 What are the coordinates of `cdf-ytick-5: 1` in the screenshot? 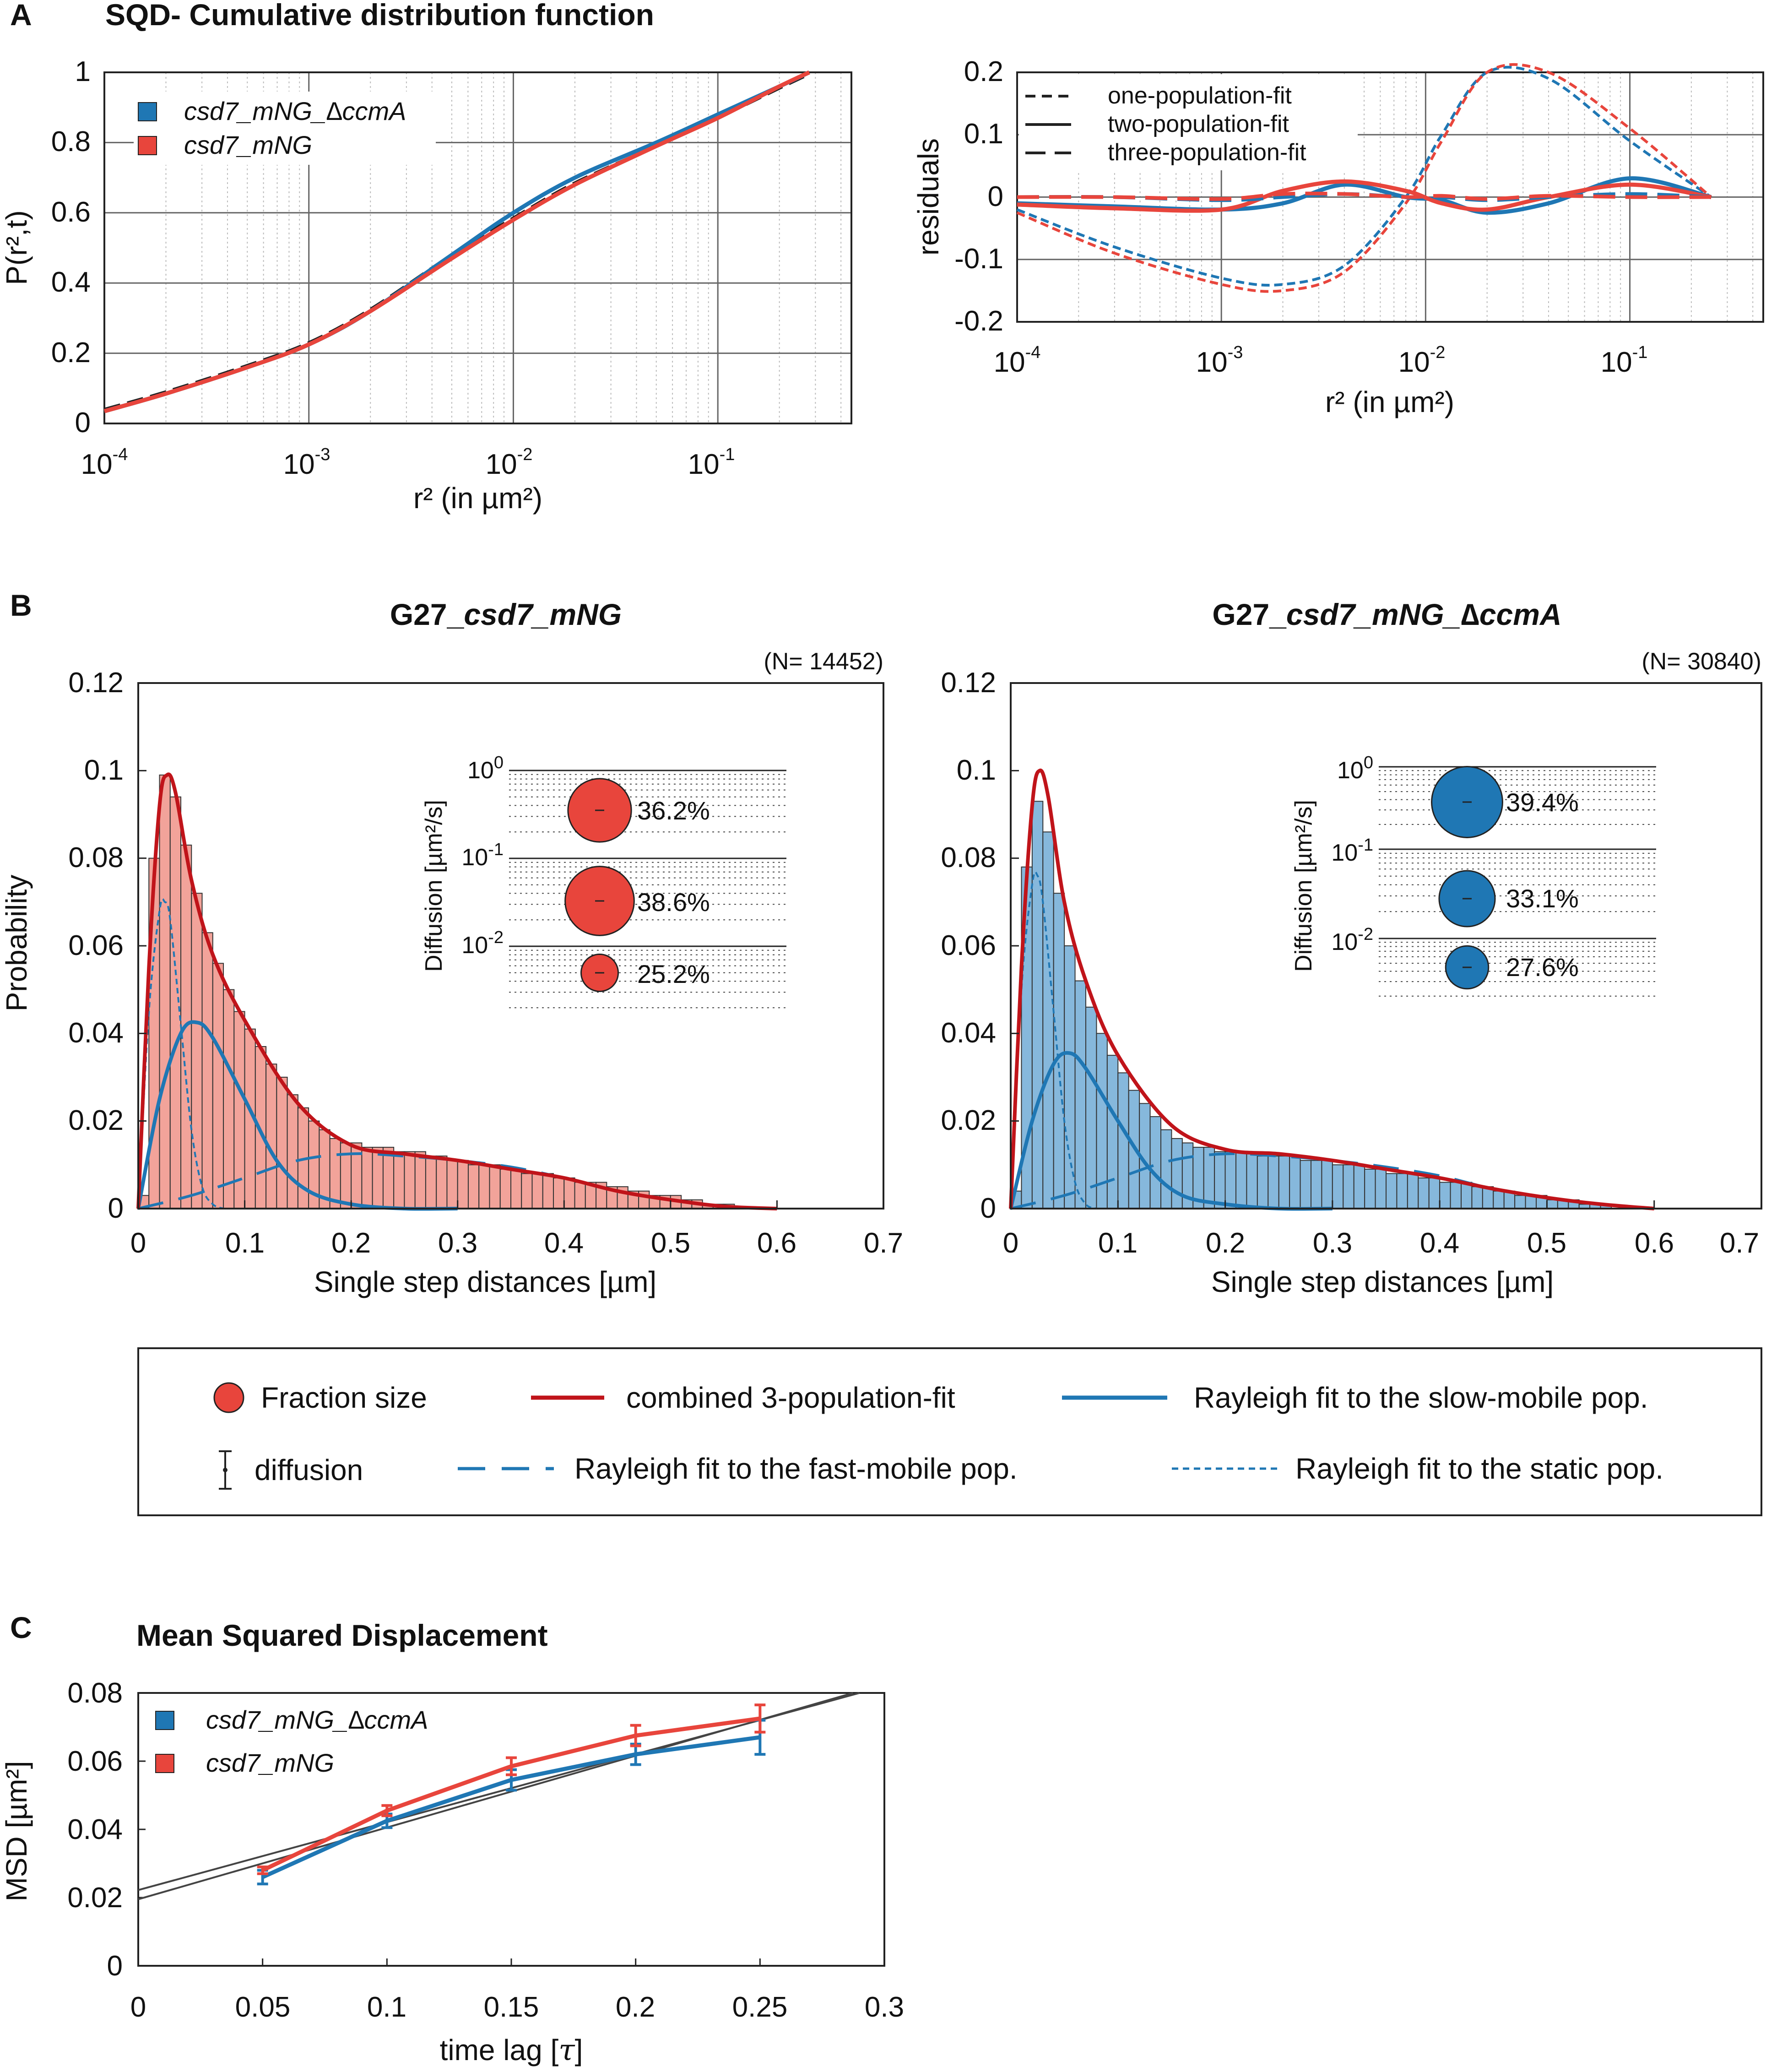 It's located at (83, 71).